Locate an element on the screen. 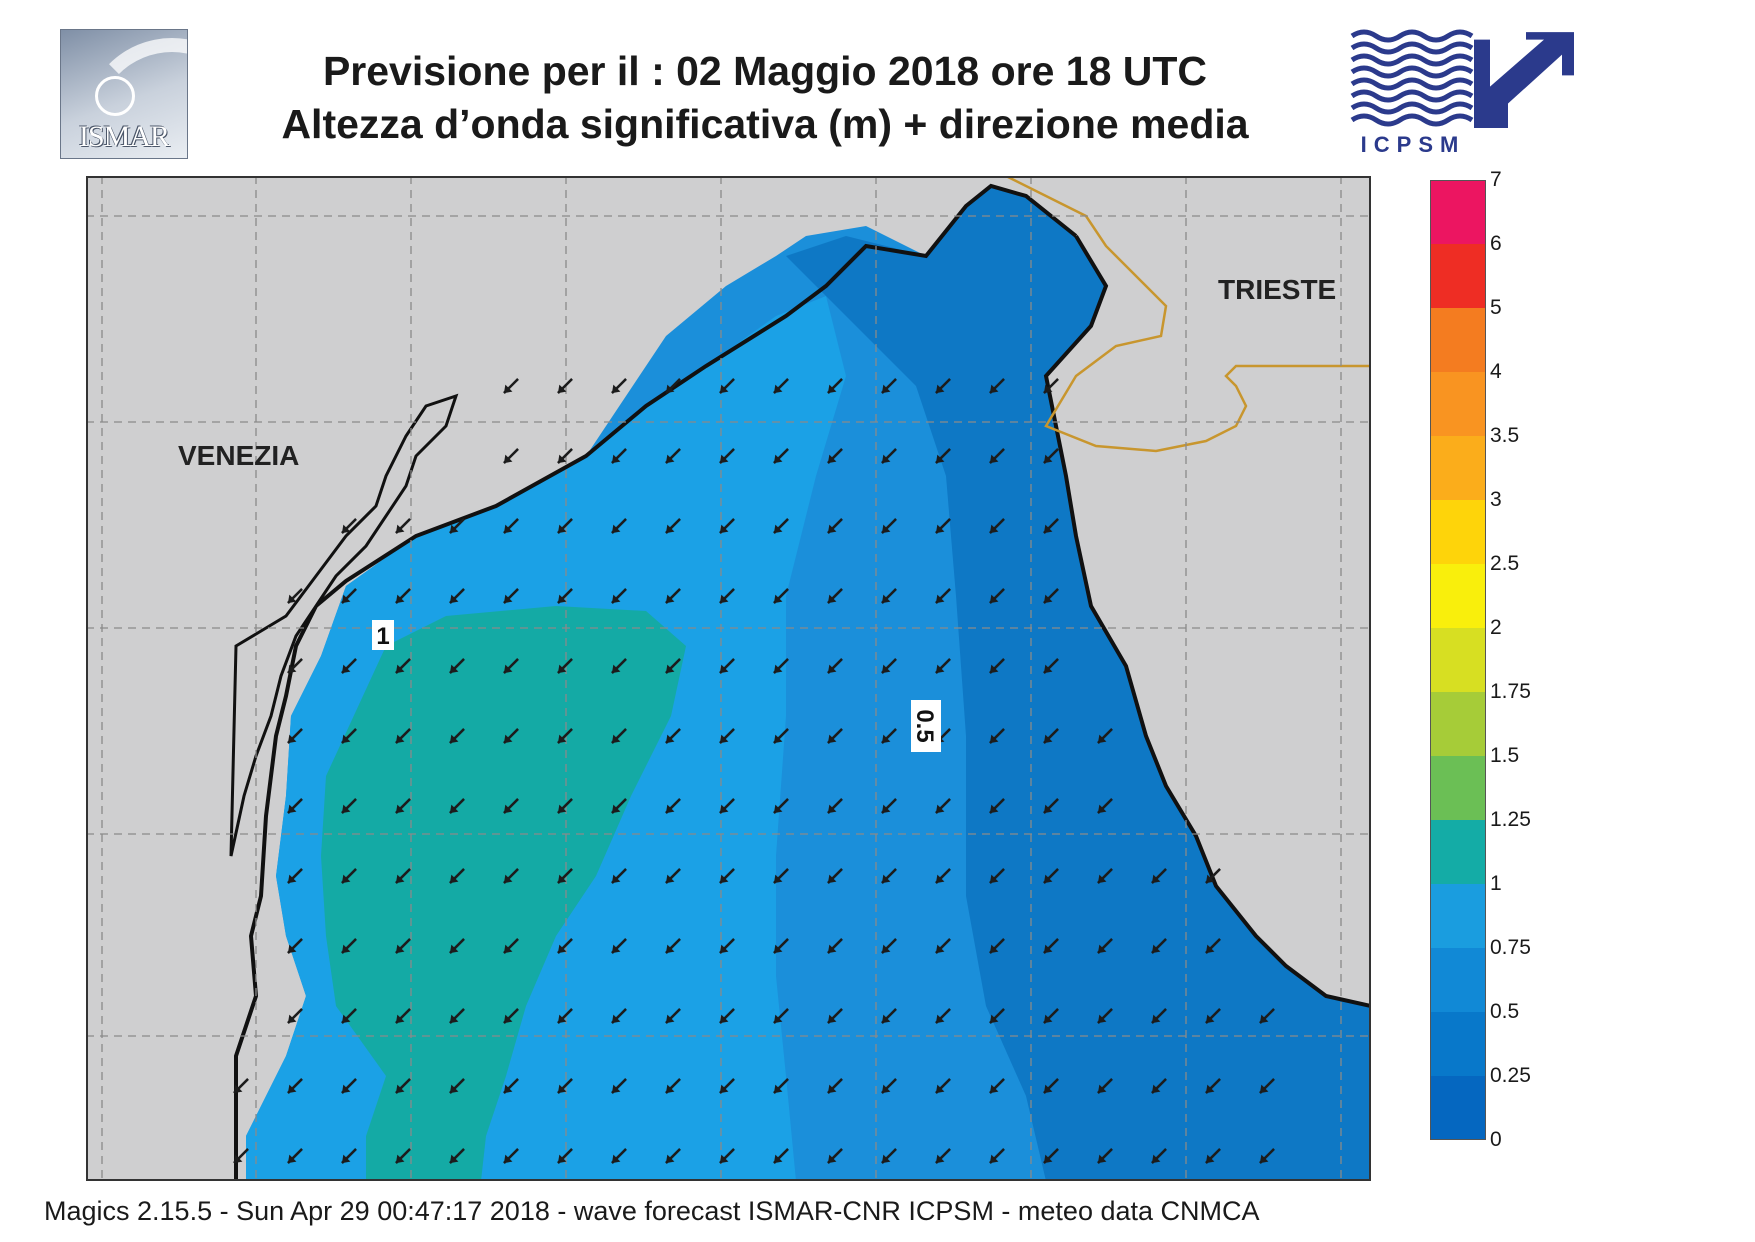 The height and width of the screenshot is (1242, 1755). colorbar-tick-label: 3.5 is located at coordinates (1505, 435).